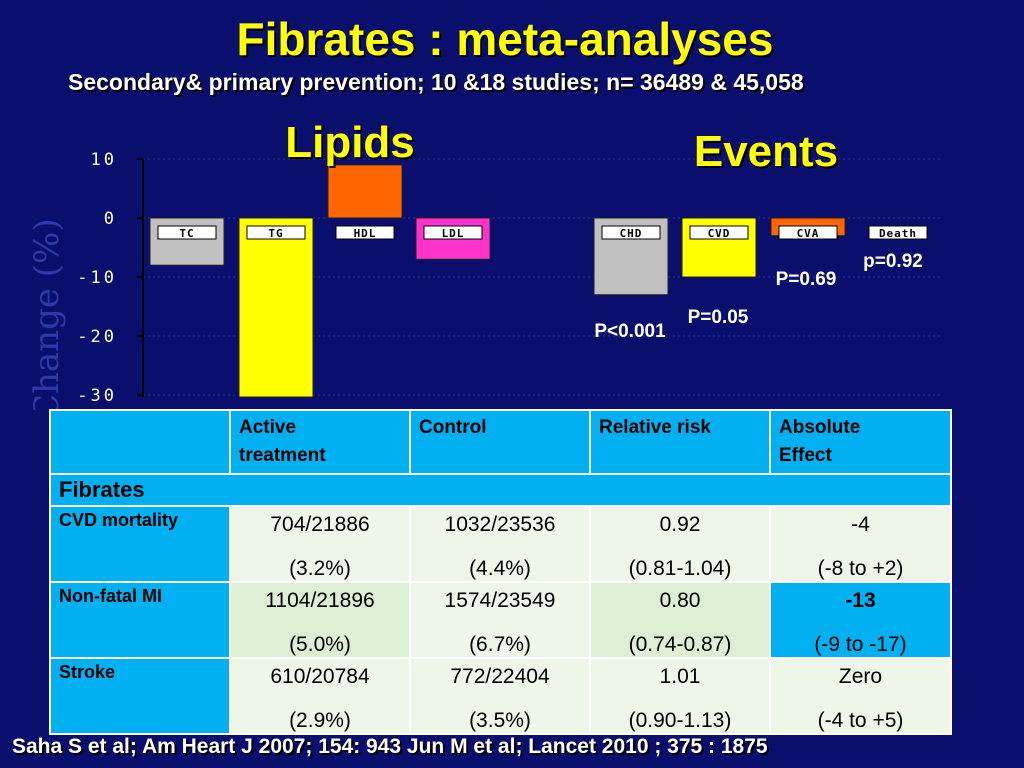  I want to click on y-tick-label: -30, so click(97, 396).